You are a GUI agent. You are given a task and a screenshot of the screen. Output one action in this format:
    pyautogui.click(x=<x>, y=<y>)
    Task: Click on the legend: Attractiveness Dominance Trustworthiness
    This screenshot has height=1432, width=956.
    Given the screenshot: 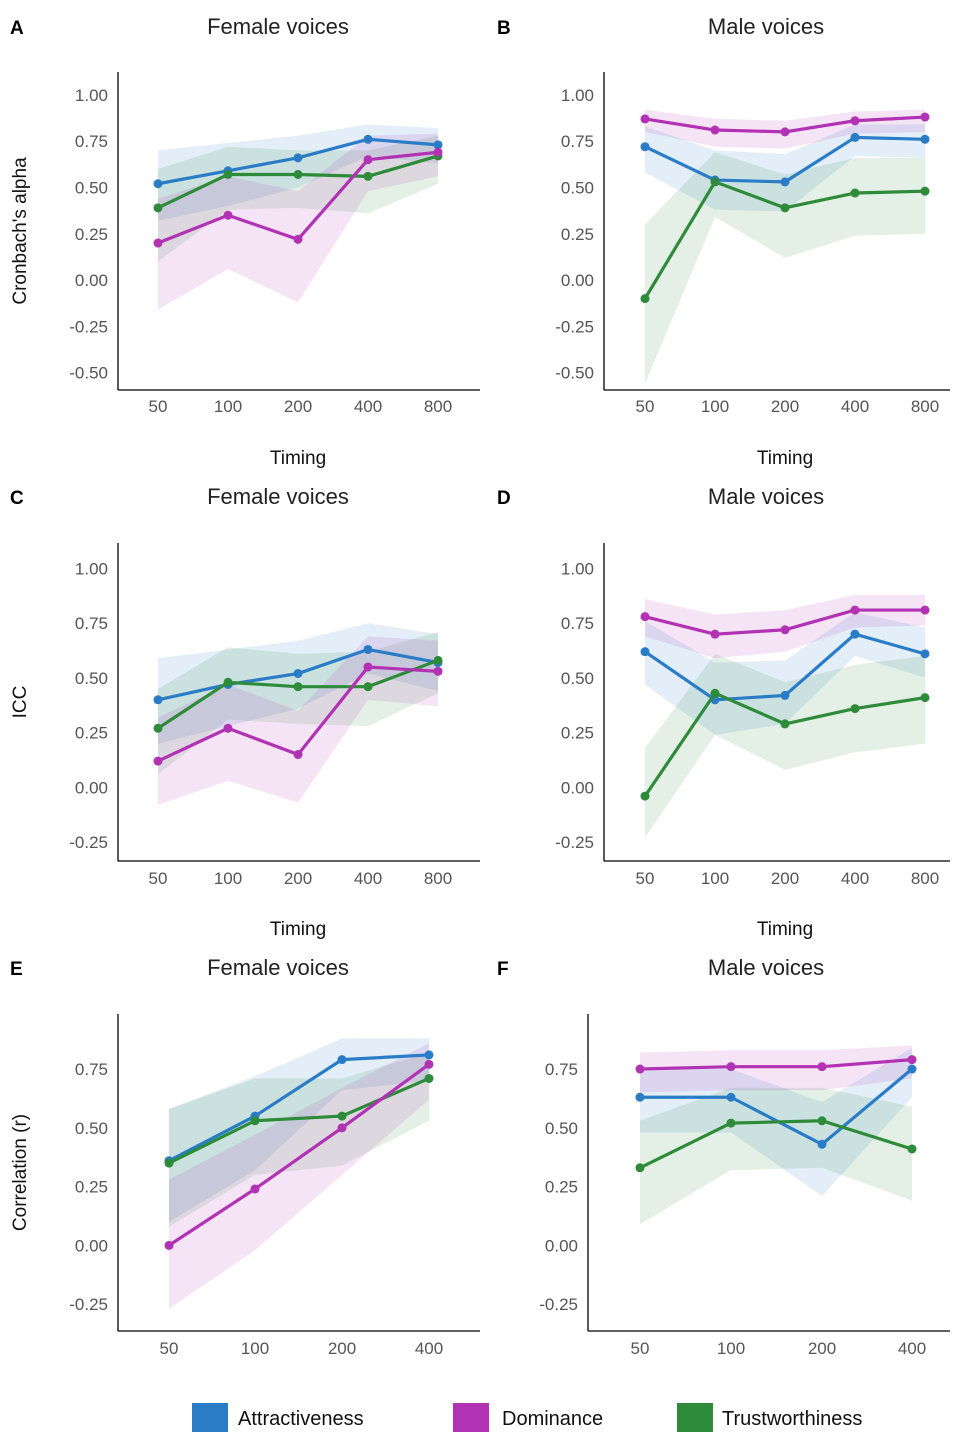 What is the action you would take?
    pyautogui.click(x=527, y=1417)
    